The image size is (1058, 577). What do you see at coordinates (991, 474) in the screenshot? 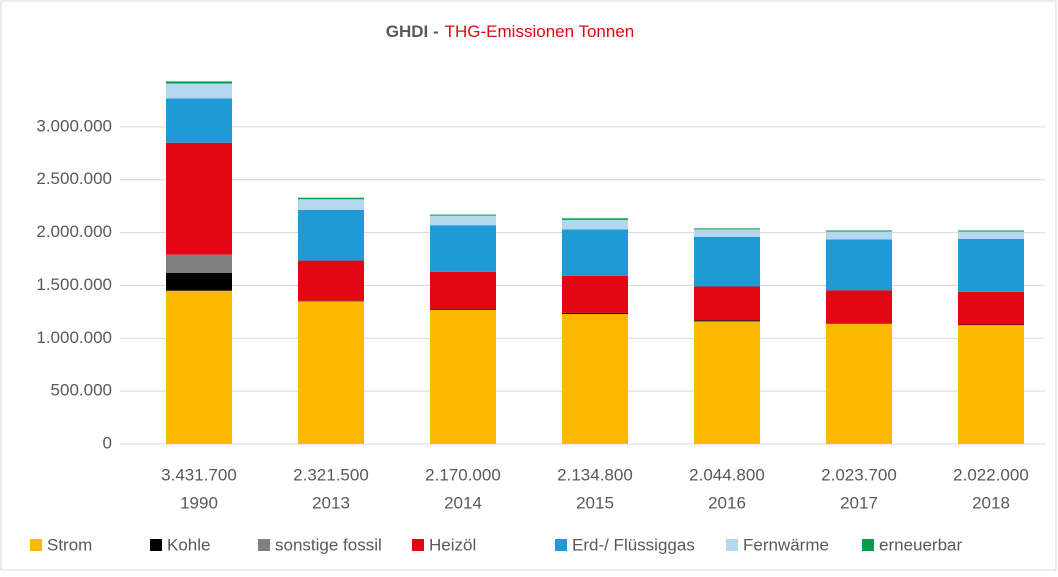
I see `x-tick-label: 2.022.000` at bounding box center [991, 474].